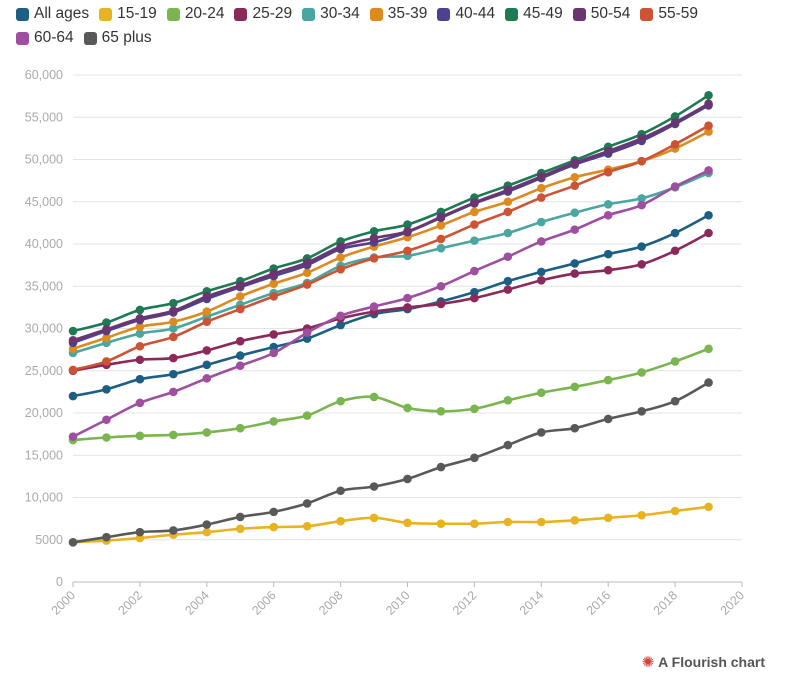 The width and height of the screenshot is (787, 677). Describe the element at coordinates (44, 202) in the screenshot. I see `y-tick-label: 45,000` at that location.